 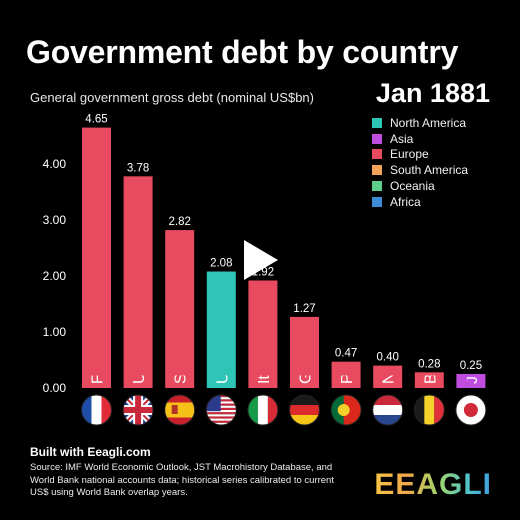 What do you see at coordinates (409, 154) in the screenshot?
I see `legend-label: Europe` at bounding box center [409, 154].